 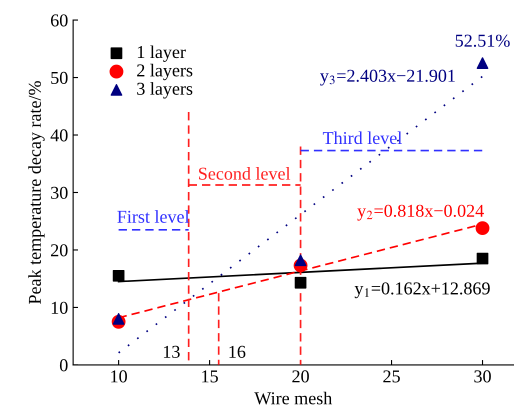 What do you see at coordinates (237, 352) in the screenshot?
I see `annotation: 16` at bounding box center [237, 352].